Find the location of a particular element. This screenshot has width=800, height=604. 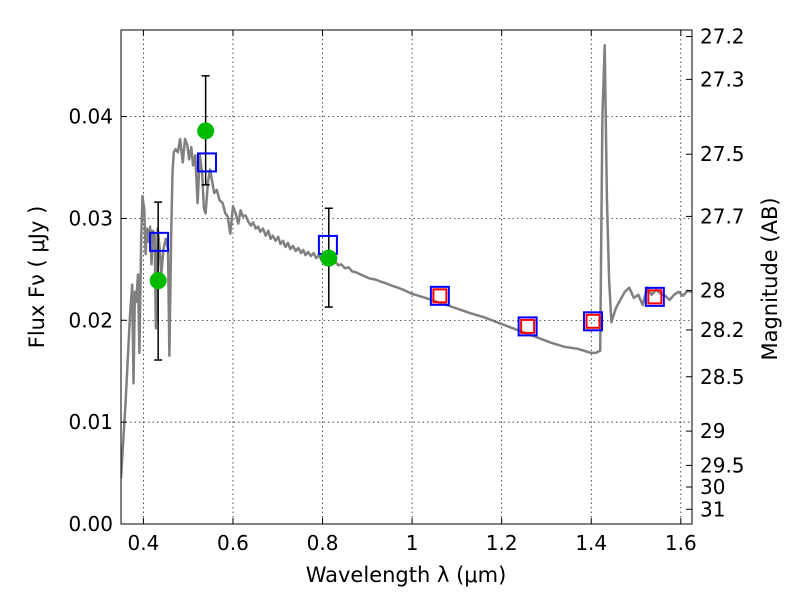

mag-tick-label: 29.5 is located at coordinates (722, 465).